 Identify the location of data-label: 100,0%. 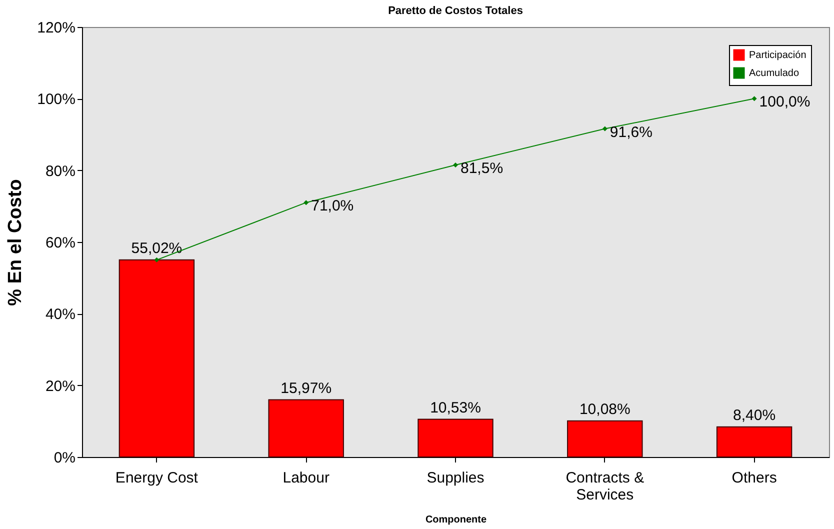
(784, 102).